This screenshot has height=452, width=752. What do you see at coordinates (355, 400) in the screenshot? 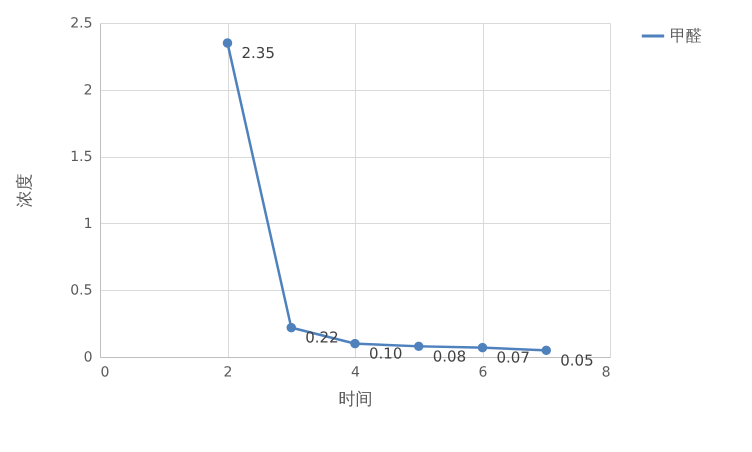
I see `x-axis-title: 时间` at bounding box center [355, 400].